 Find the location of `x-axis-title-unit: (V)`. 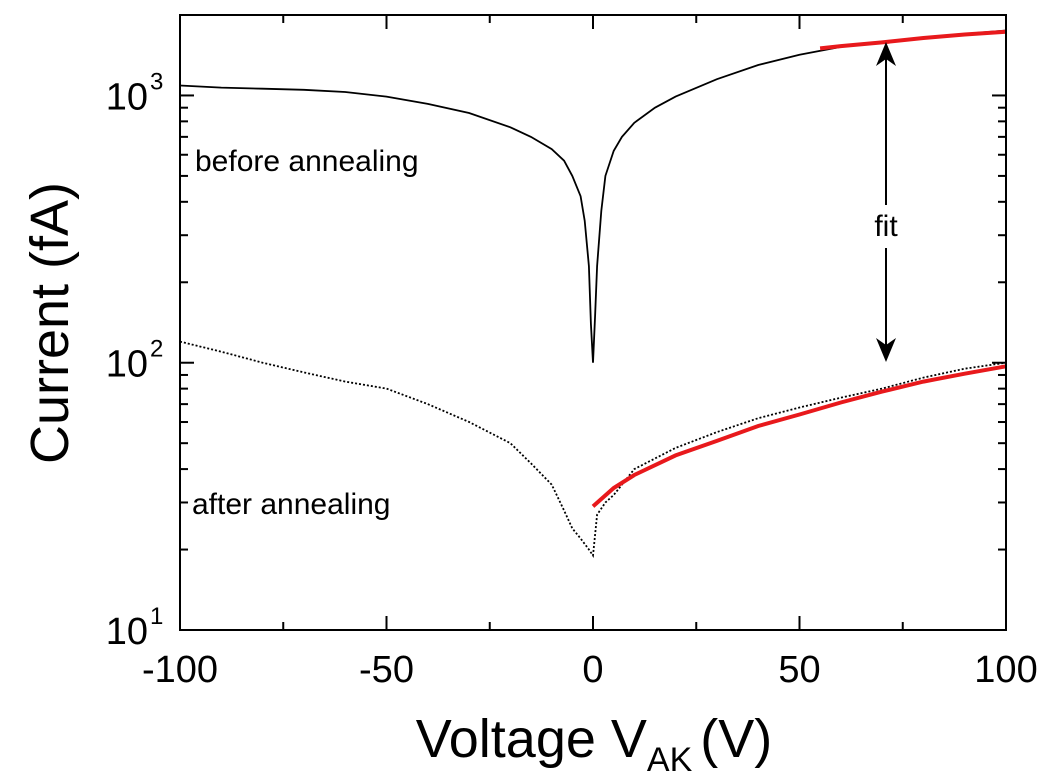

x-axis-title-unit: (V) is located at coordinates (736, 739).